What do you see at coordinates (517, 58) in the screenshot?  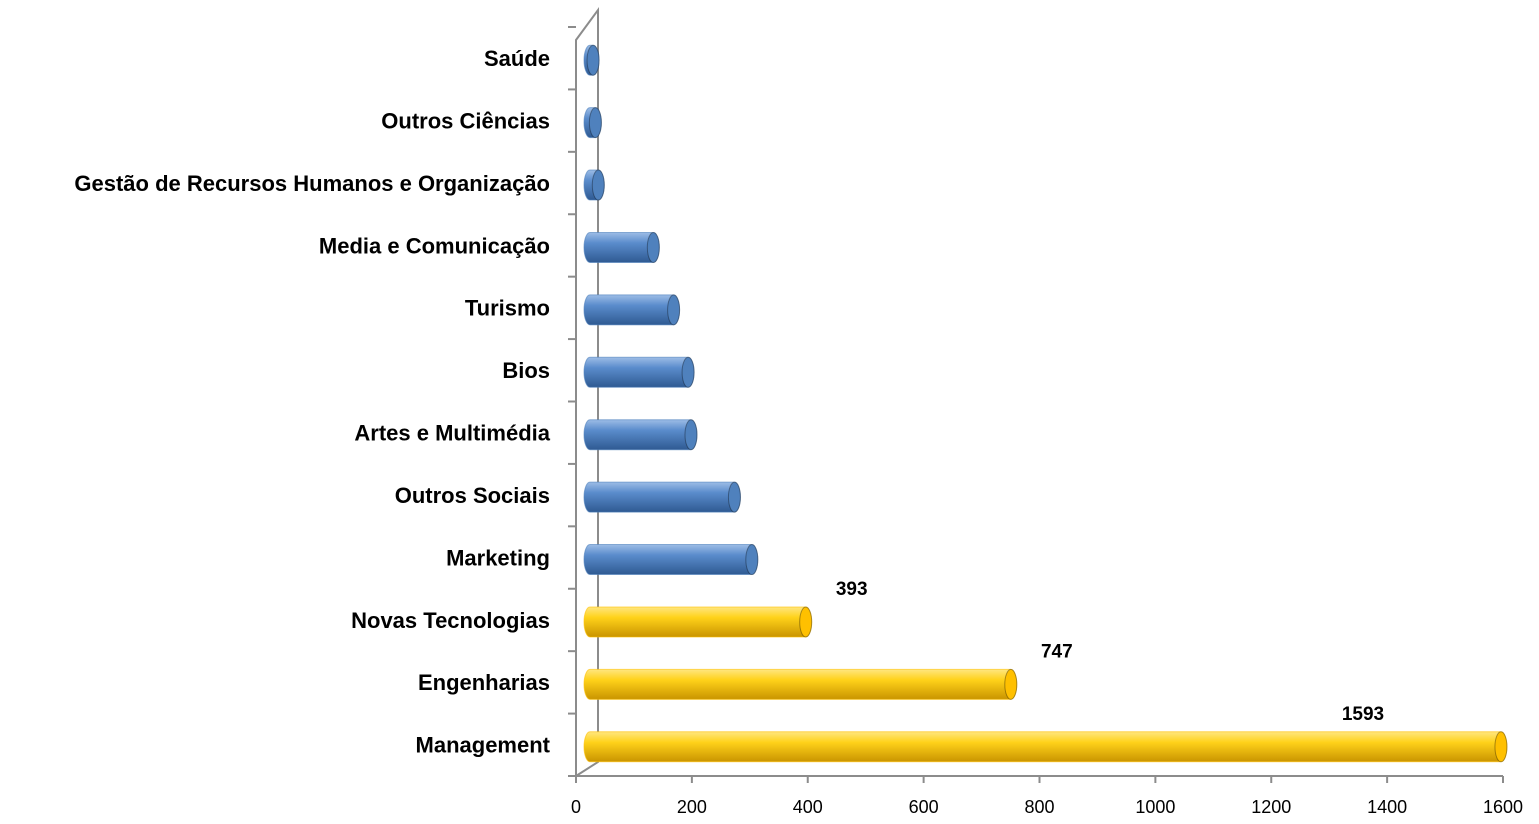 I see `y-tick-label: Saúde` at bounding box center [517, 58].